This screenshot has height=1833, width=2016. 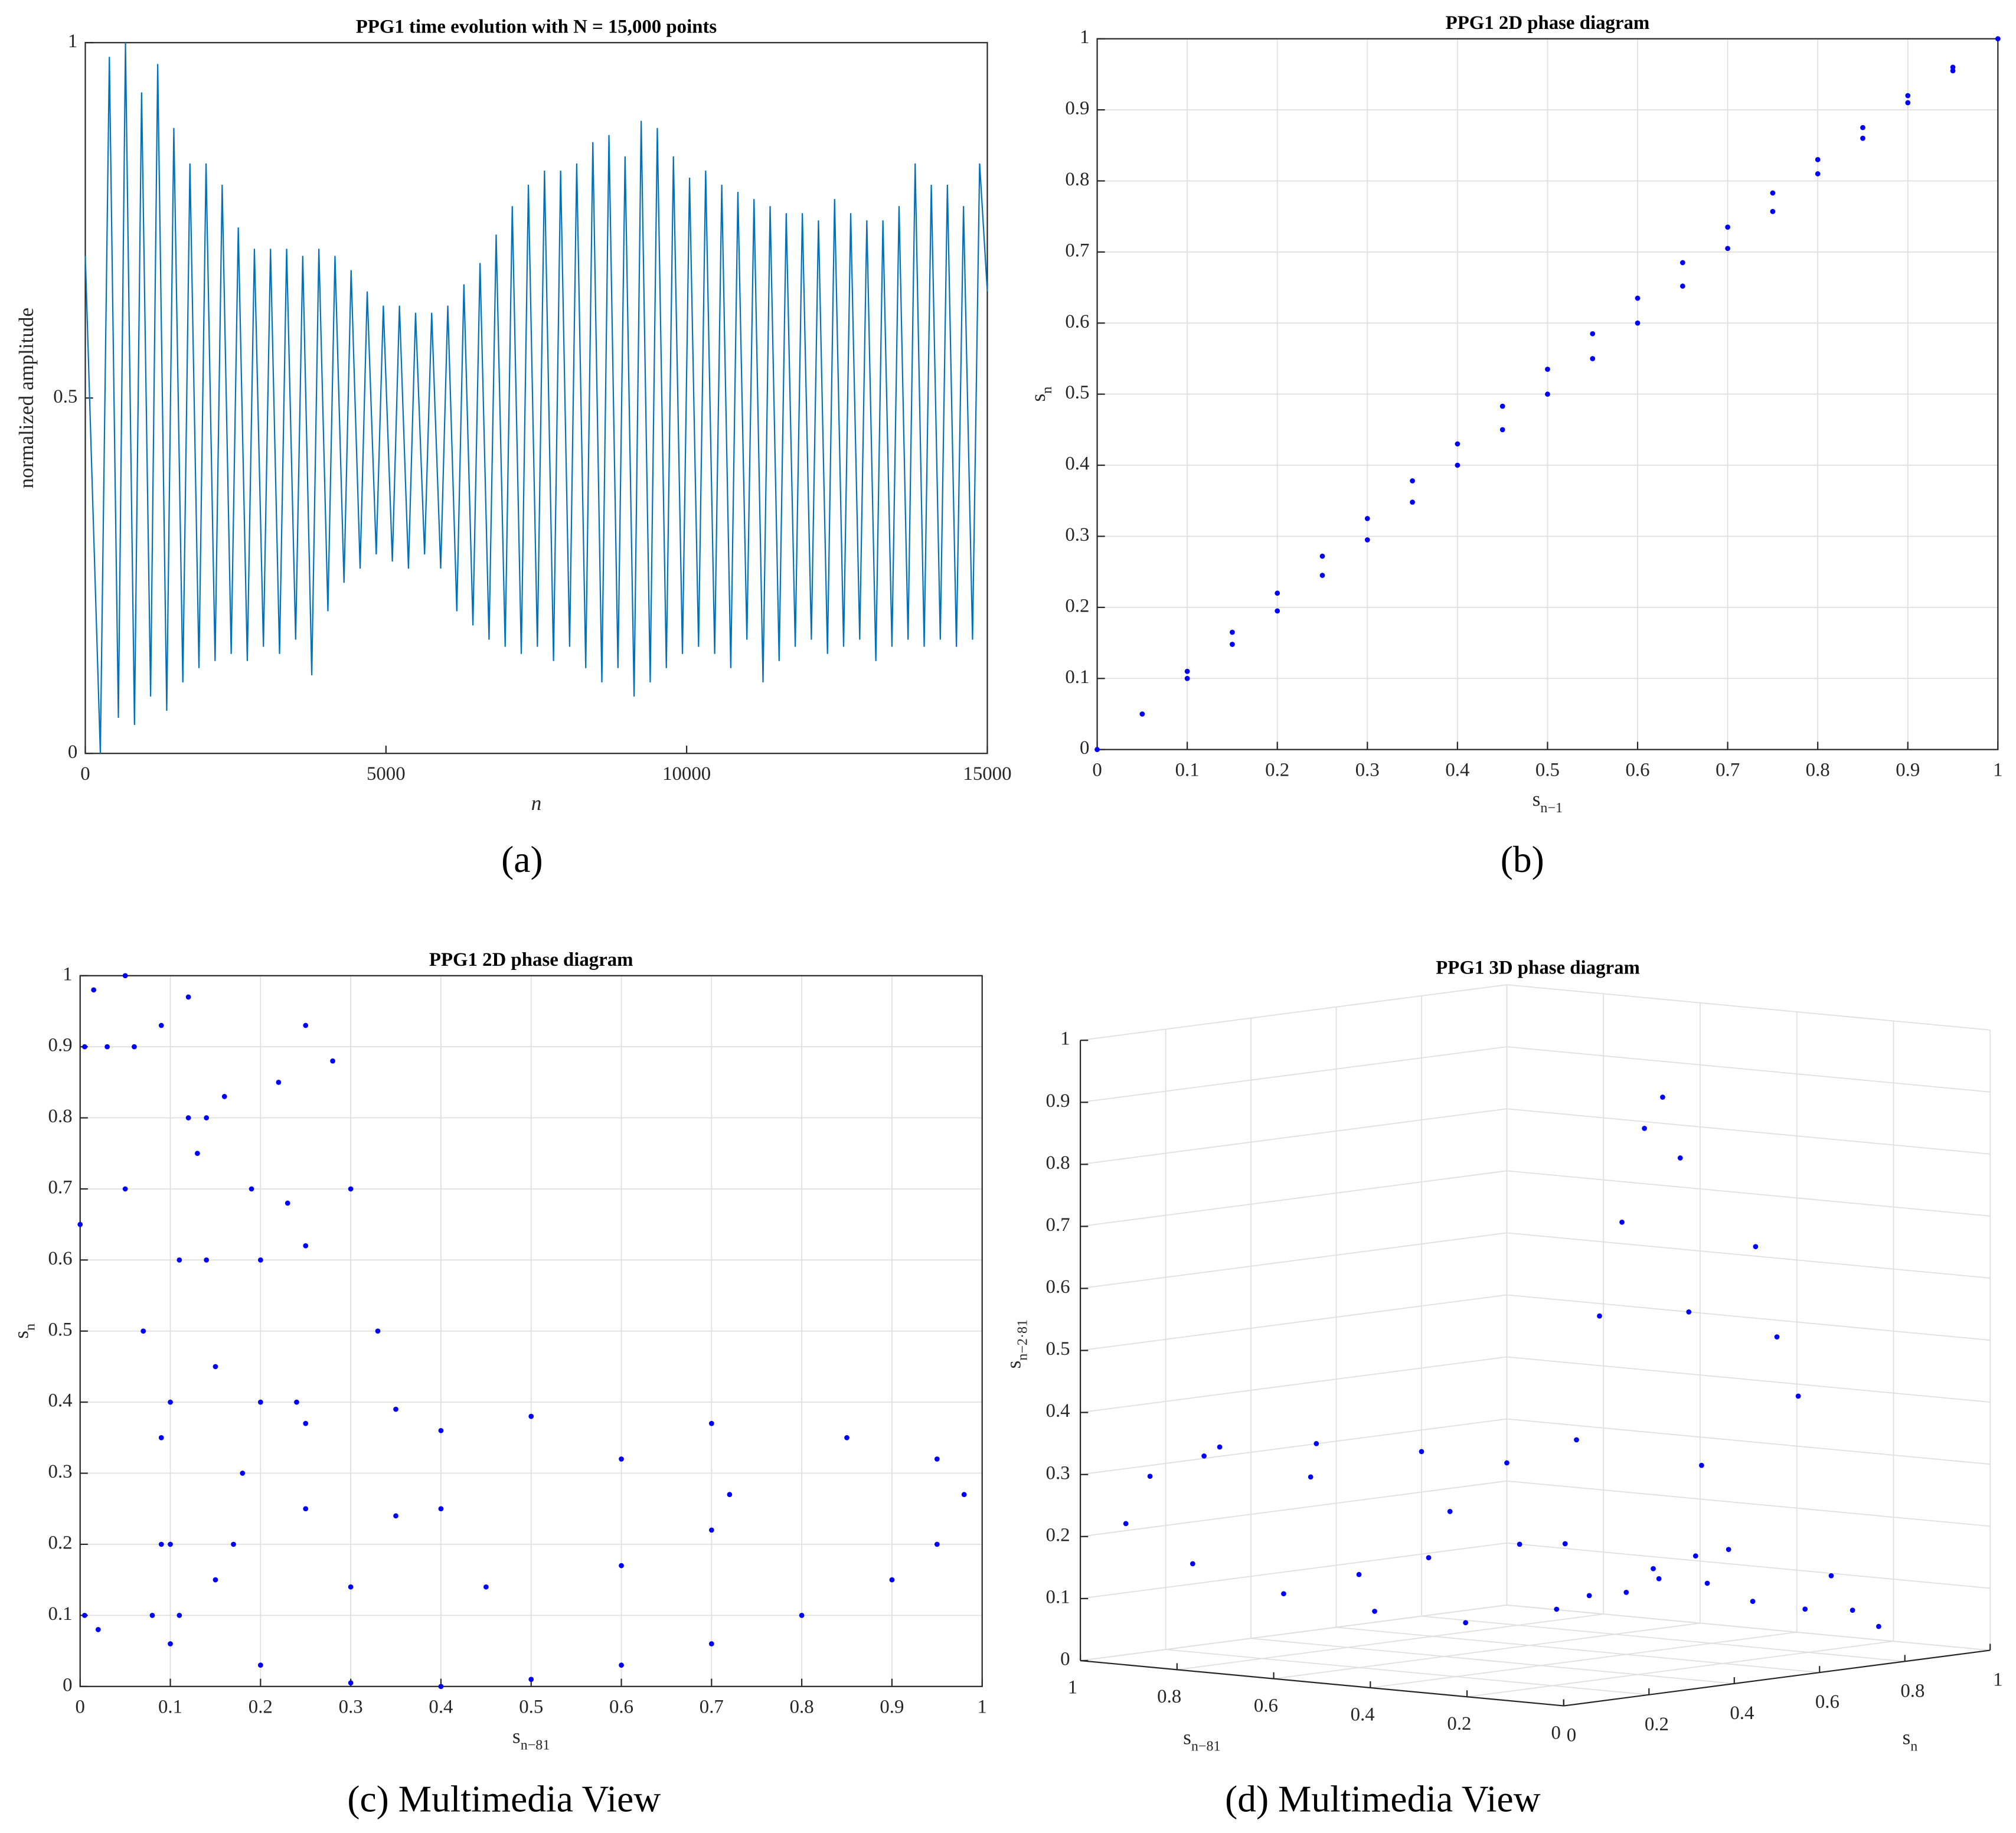 I want to click on x-tick-label: 0.5, so click(x=531, y=1708).